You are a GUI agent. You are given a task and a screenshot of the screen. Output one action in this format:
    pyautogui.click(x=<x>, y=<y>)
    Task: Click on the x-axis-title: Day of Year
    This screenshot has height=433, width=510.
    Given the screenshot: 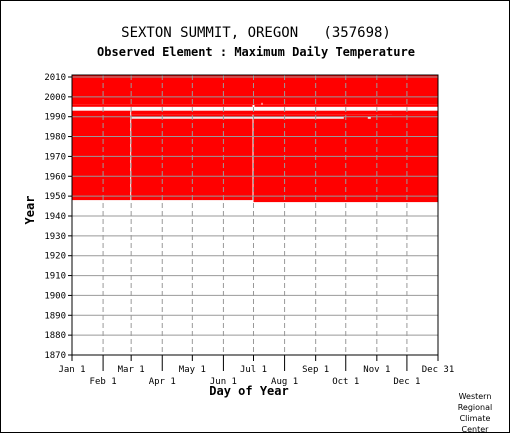 What is the action you would take?
    pyautogui.click(x=248, y=391)
    